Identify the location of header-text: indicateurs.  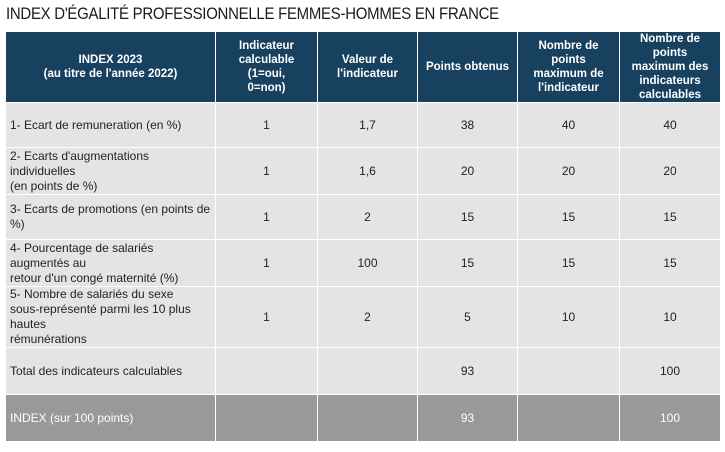
(670, 81).